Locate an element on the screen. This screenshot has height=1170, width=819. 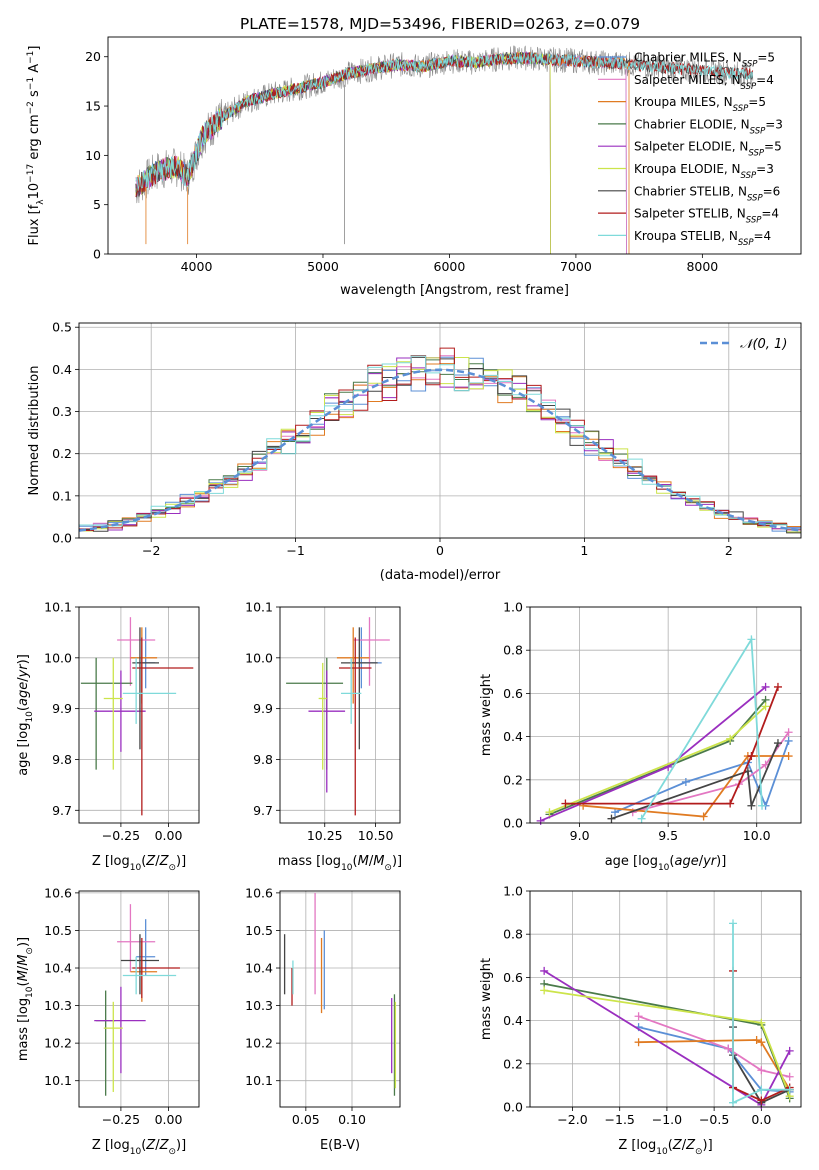
x-tick-label: 9.5 is located at coordinates (668, 835).